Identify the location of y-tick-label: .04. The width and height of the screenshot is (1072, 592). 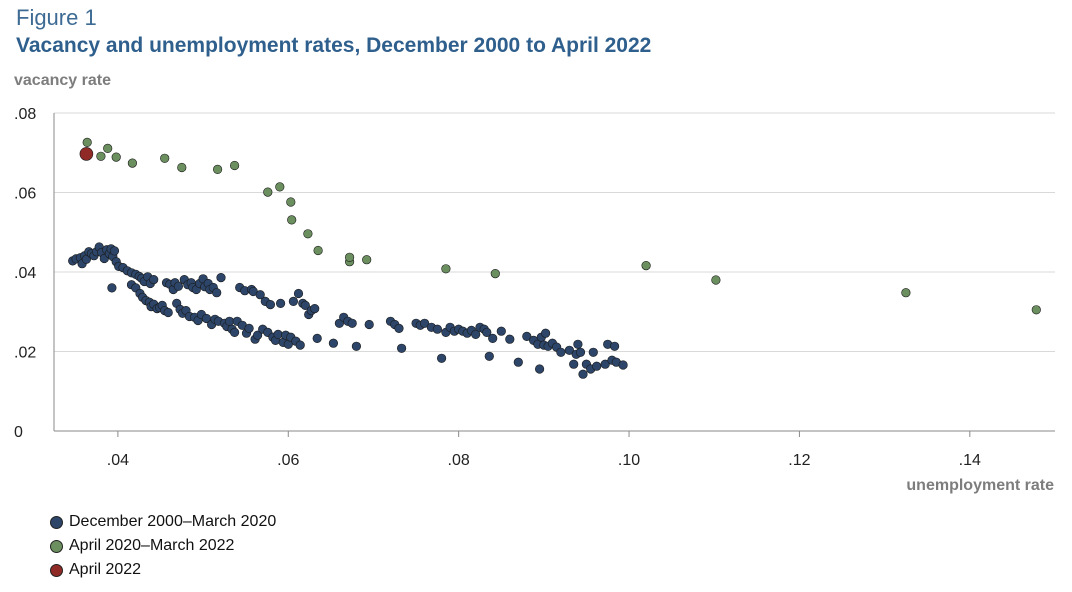
(25, 273).